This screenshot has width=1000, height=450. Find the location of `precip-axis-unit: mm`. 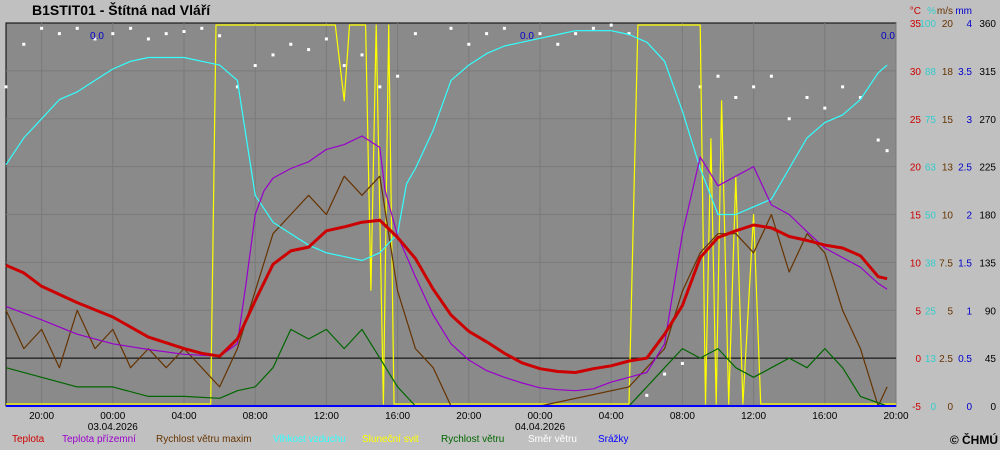

precip-axis-unit: mm is located at coordinates (963, 11).